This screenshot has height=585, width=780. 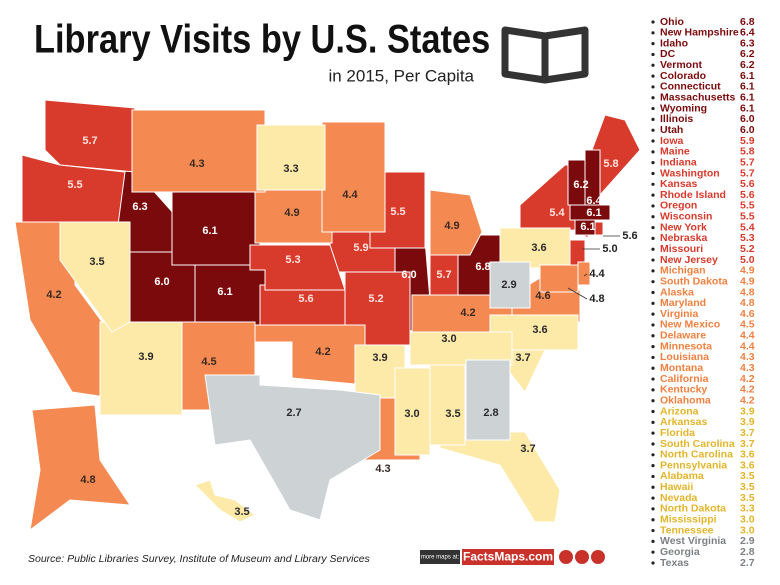 I want to click on list-state-name: Hawaii, so click(x=676, y=487).